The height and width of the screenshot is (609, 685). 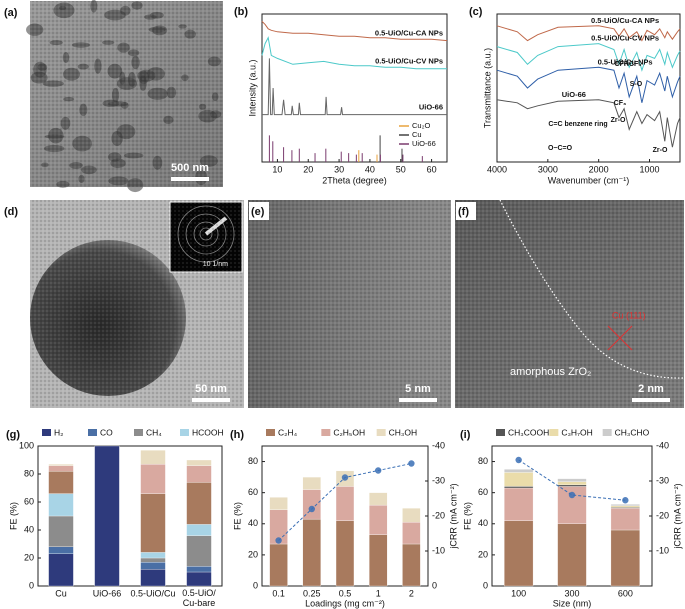 What do you see at coordinates (677, 516) in the screenshot?
I see `y2-axis-label: jCRR (mA cm⁻²)` at bounding box center [677, 516].